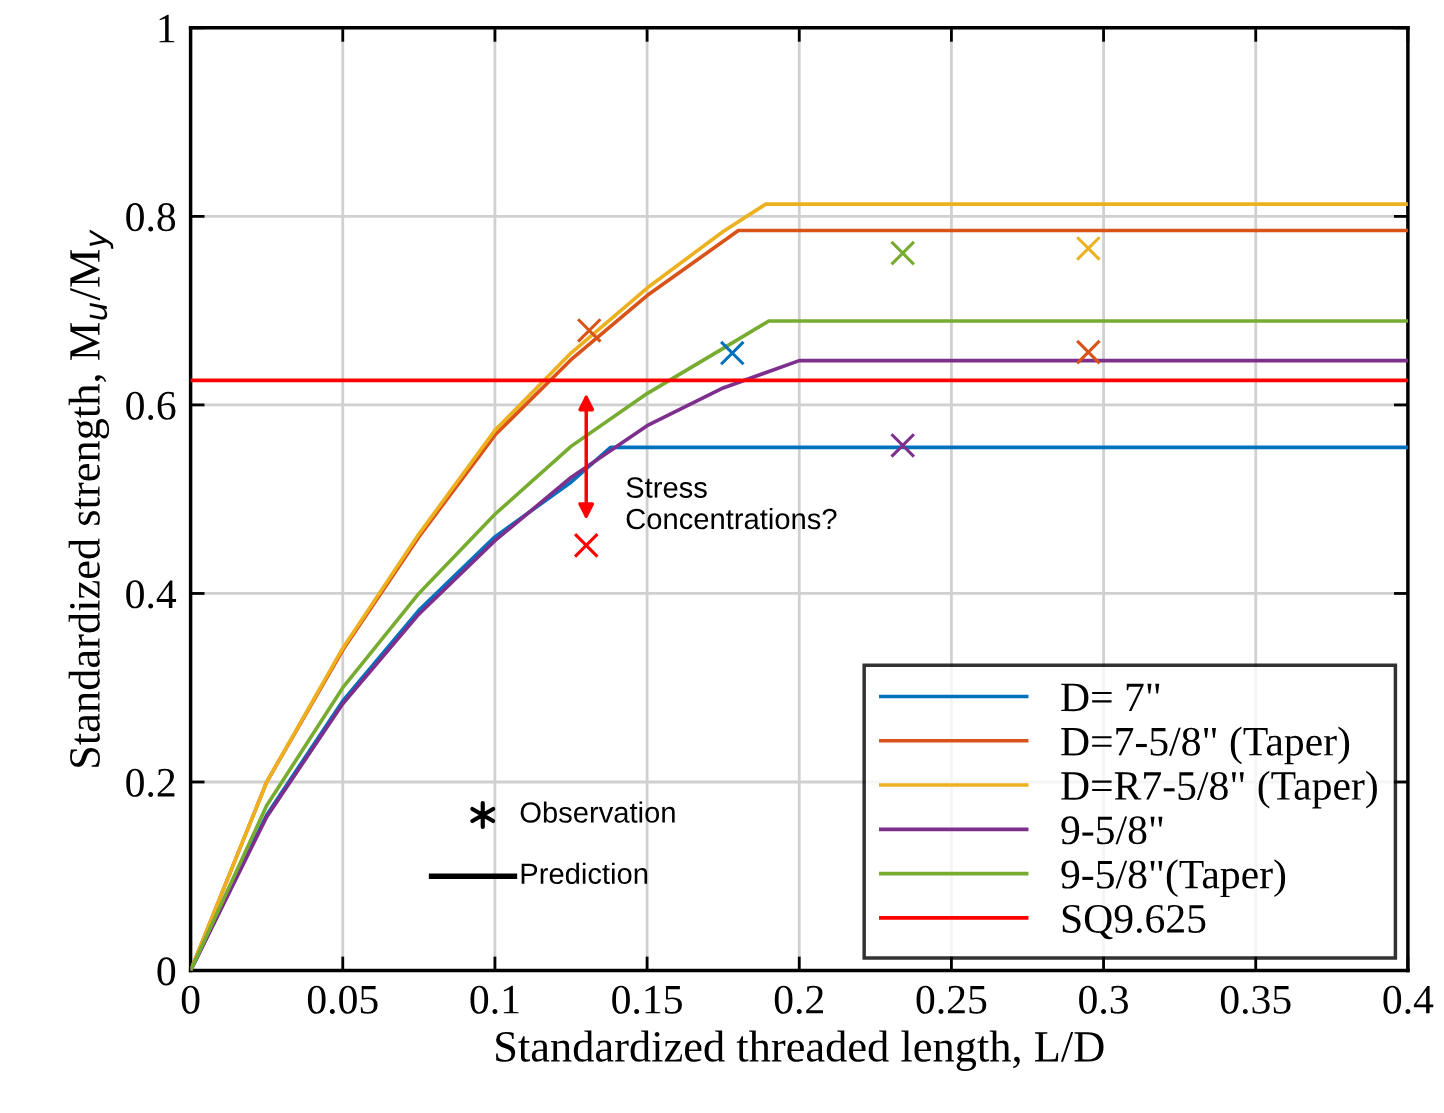 The image size is (1444, 1113). What do you see at coordinates (342, 999) in the screenshot?
I see `x-tick-label: 0.05` at bounding box center [342, 999].